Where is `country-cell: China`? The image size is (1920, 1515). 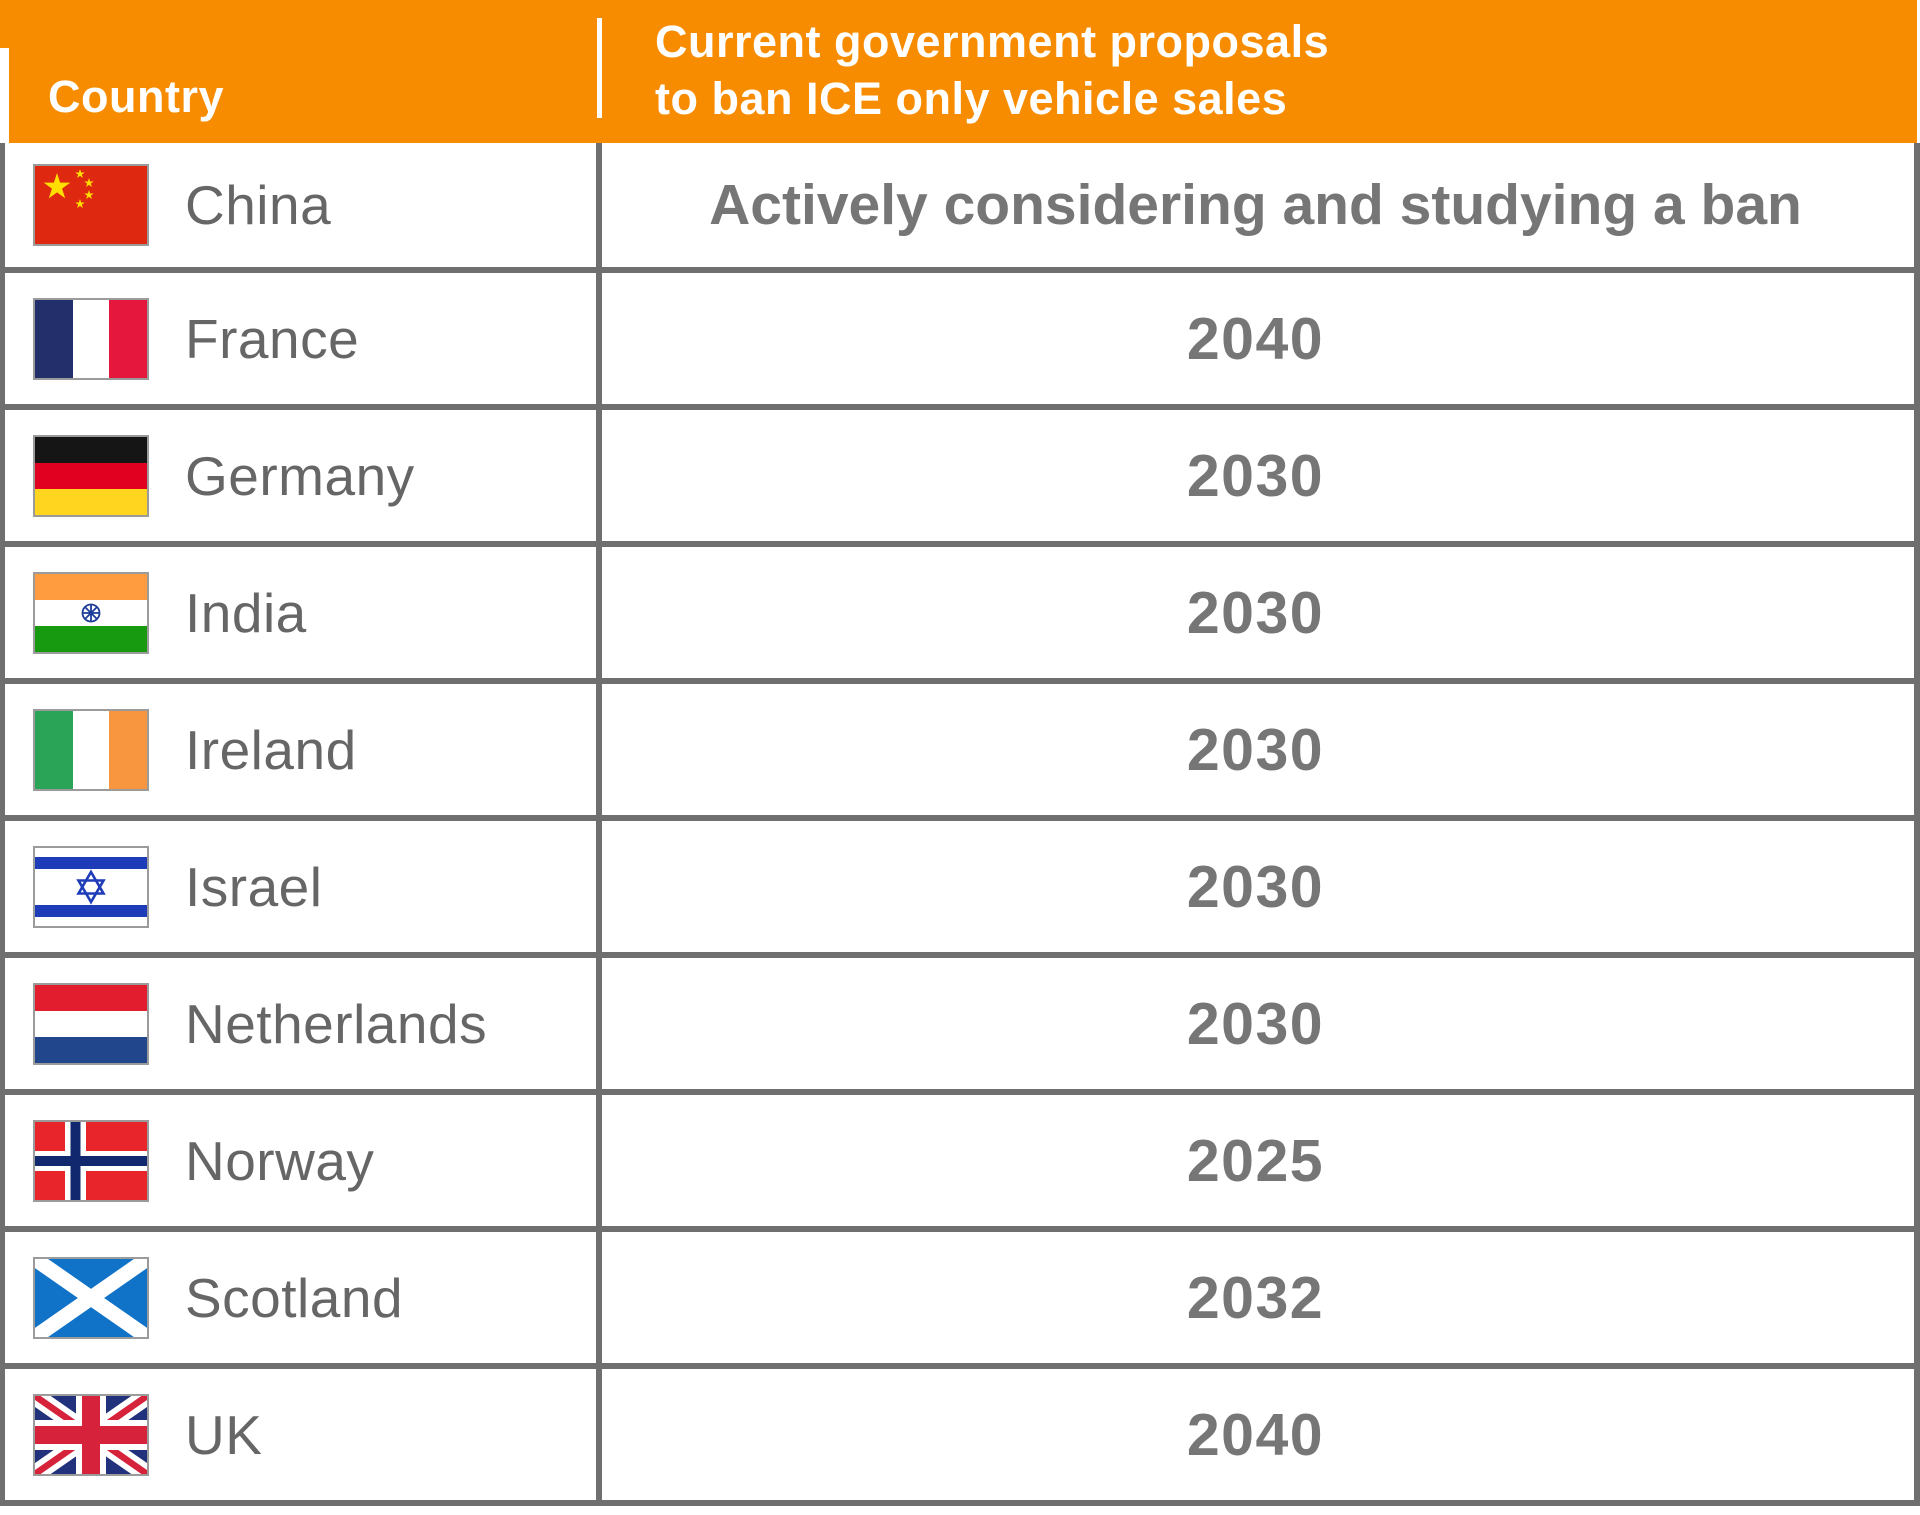
country-cell: China is located at coordinates (301, 205).